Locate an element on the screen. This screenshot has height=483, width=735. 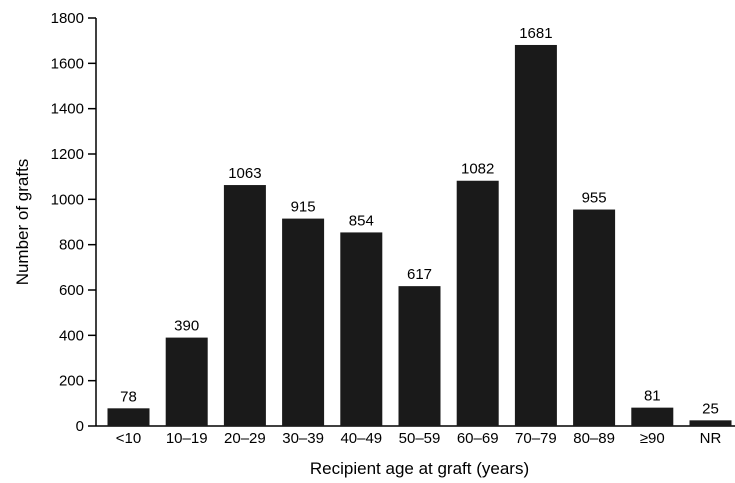
bar-value-label: 81 is located at coordinates (652, 396).